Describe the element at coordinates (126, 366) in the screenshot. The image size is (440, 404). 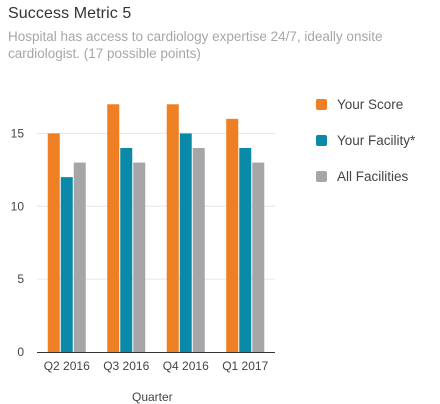
I see `x-tick-label: Q3 2016` at that location.